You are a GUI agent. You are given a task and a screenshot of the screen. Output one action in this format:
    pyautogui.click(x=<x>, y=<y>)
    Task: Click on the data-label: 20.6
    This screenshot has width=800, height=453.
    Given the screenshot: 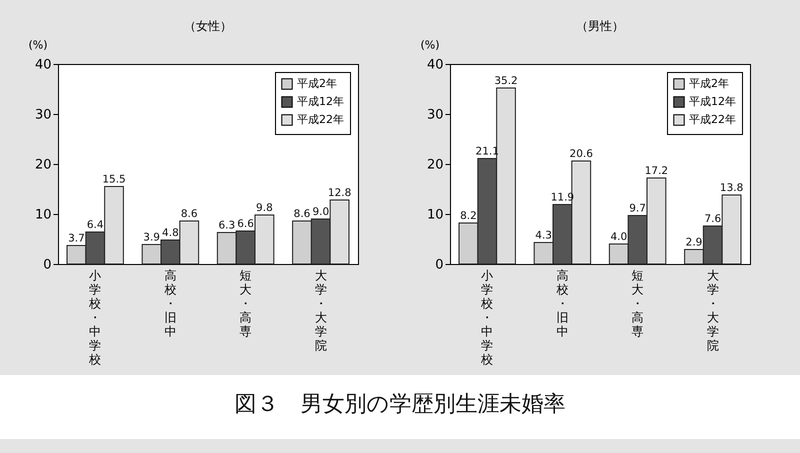 What is the action you would take?
    pyautogui.click(x=582, y=154)
    